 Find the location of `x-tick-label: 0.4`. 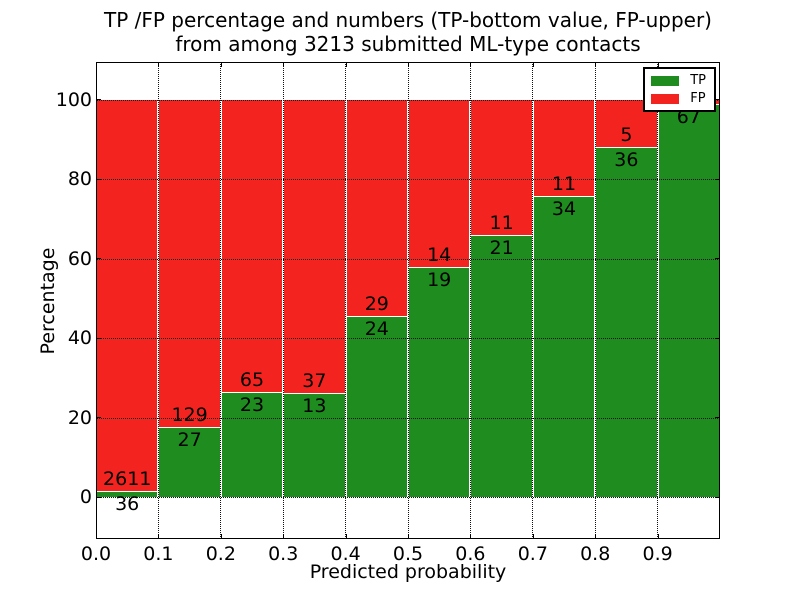

x-tick-label: 0.4 is located at coordinates (345, 554).